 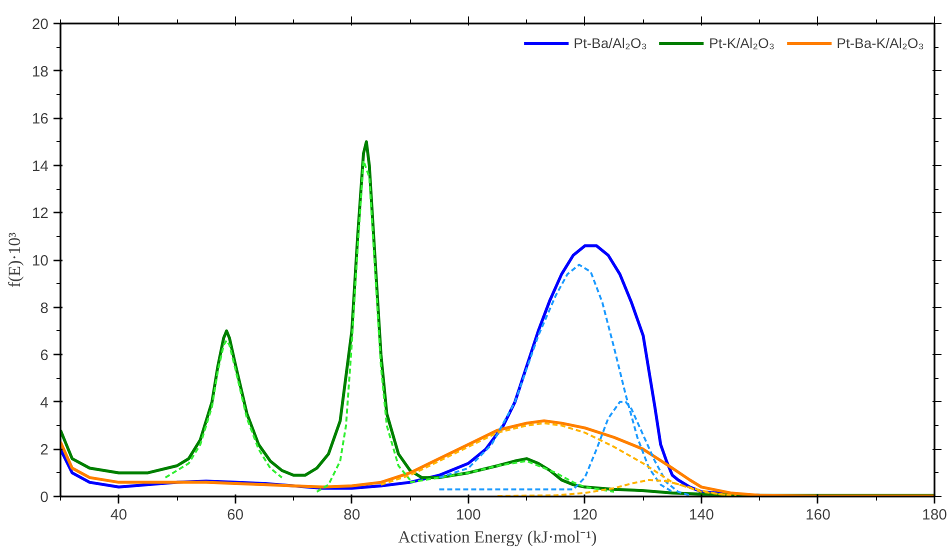 What do you see at coordinates (40, 119) in the screenshot?
I see `y-tick-label: 16` at bounding box center [40, 119].